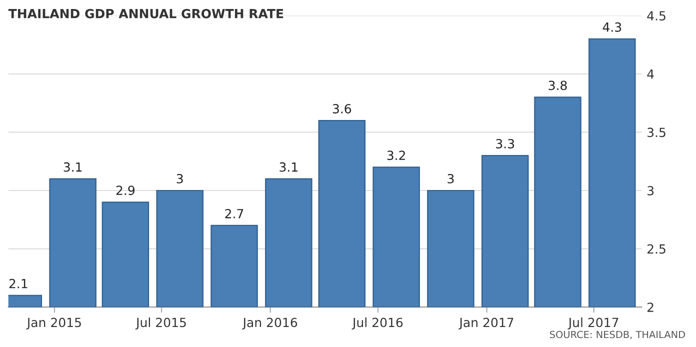 The width and height of the screenshot is (696, 347). Describe the element at coordinates (53, 324) in the screenshot. I see `x-tick-label: Jan 2015` at that location.